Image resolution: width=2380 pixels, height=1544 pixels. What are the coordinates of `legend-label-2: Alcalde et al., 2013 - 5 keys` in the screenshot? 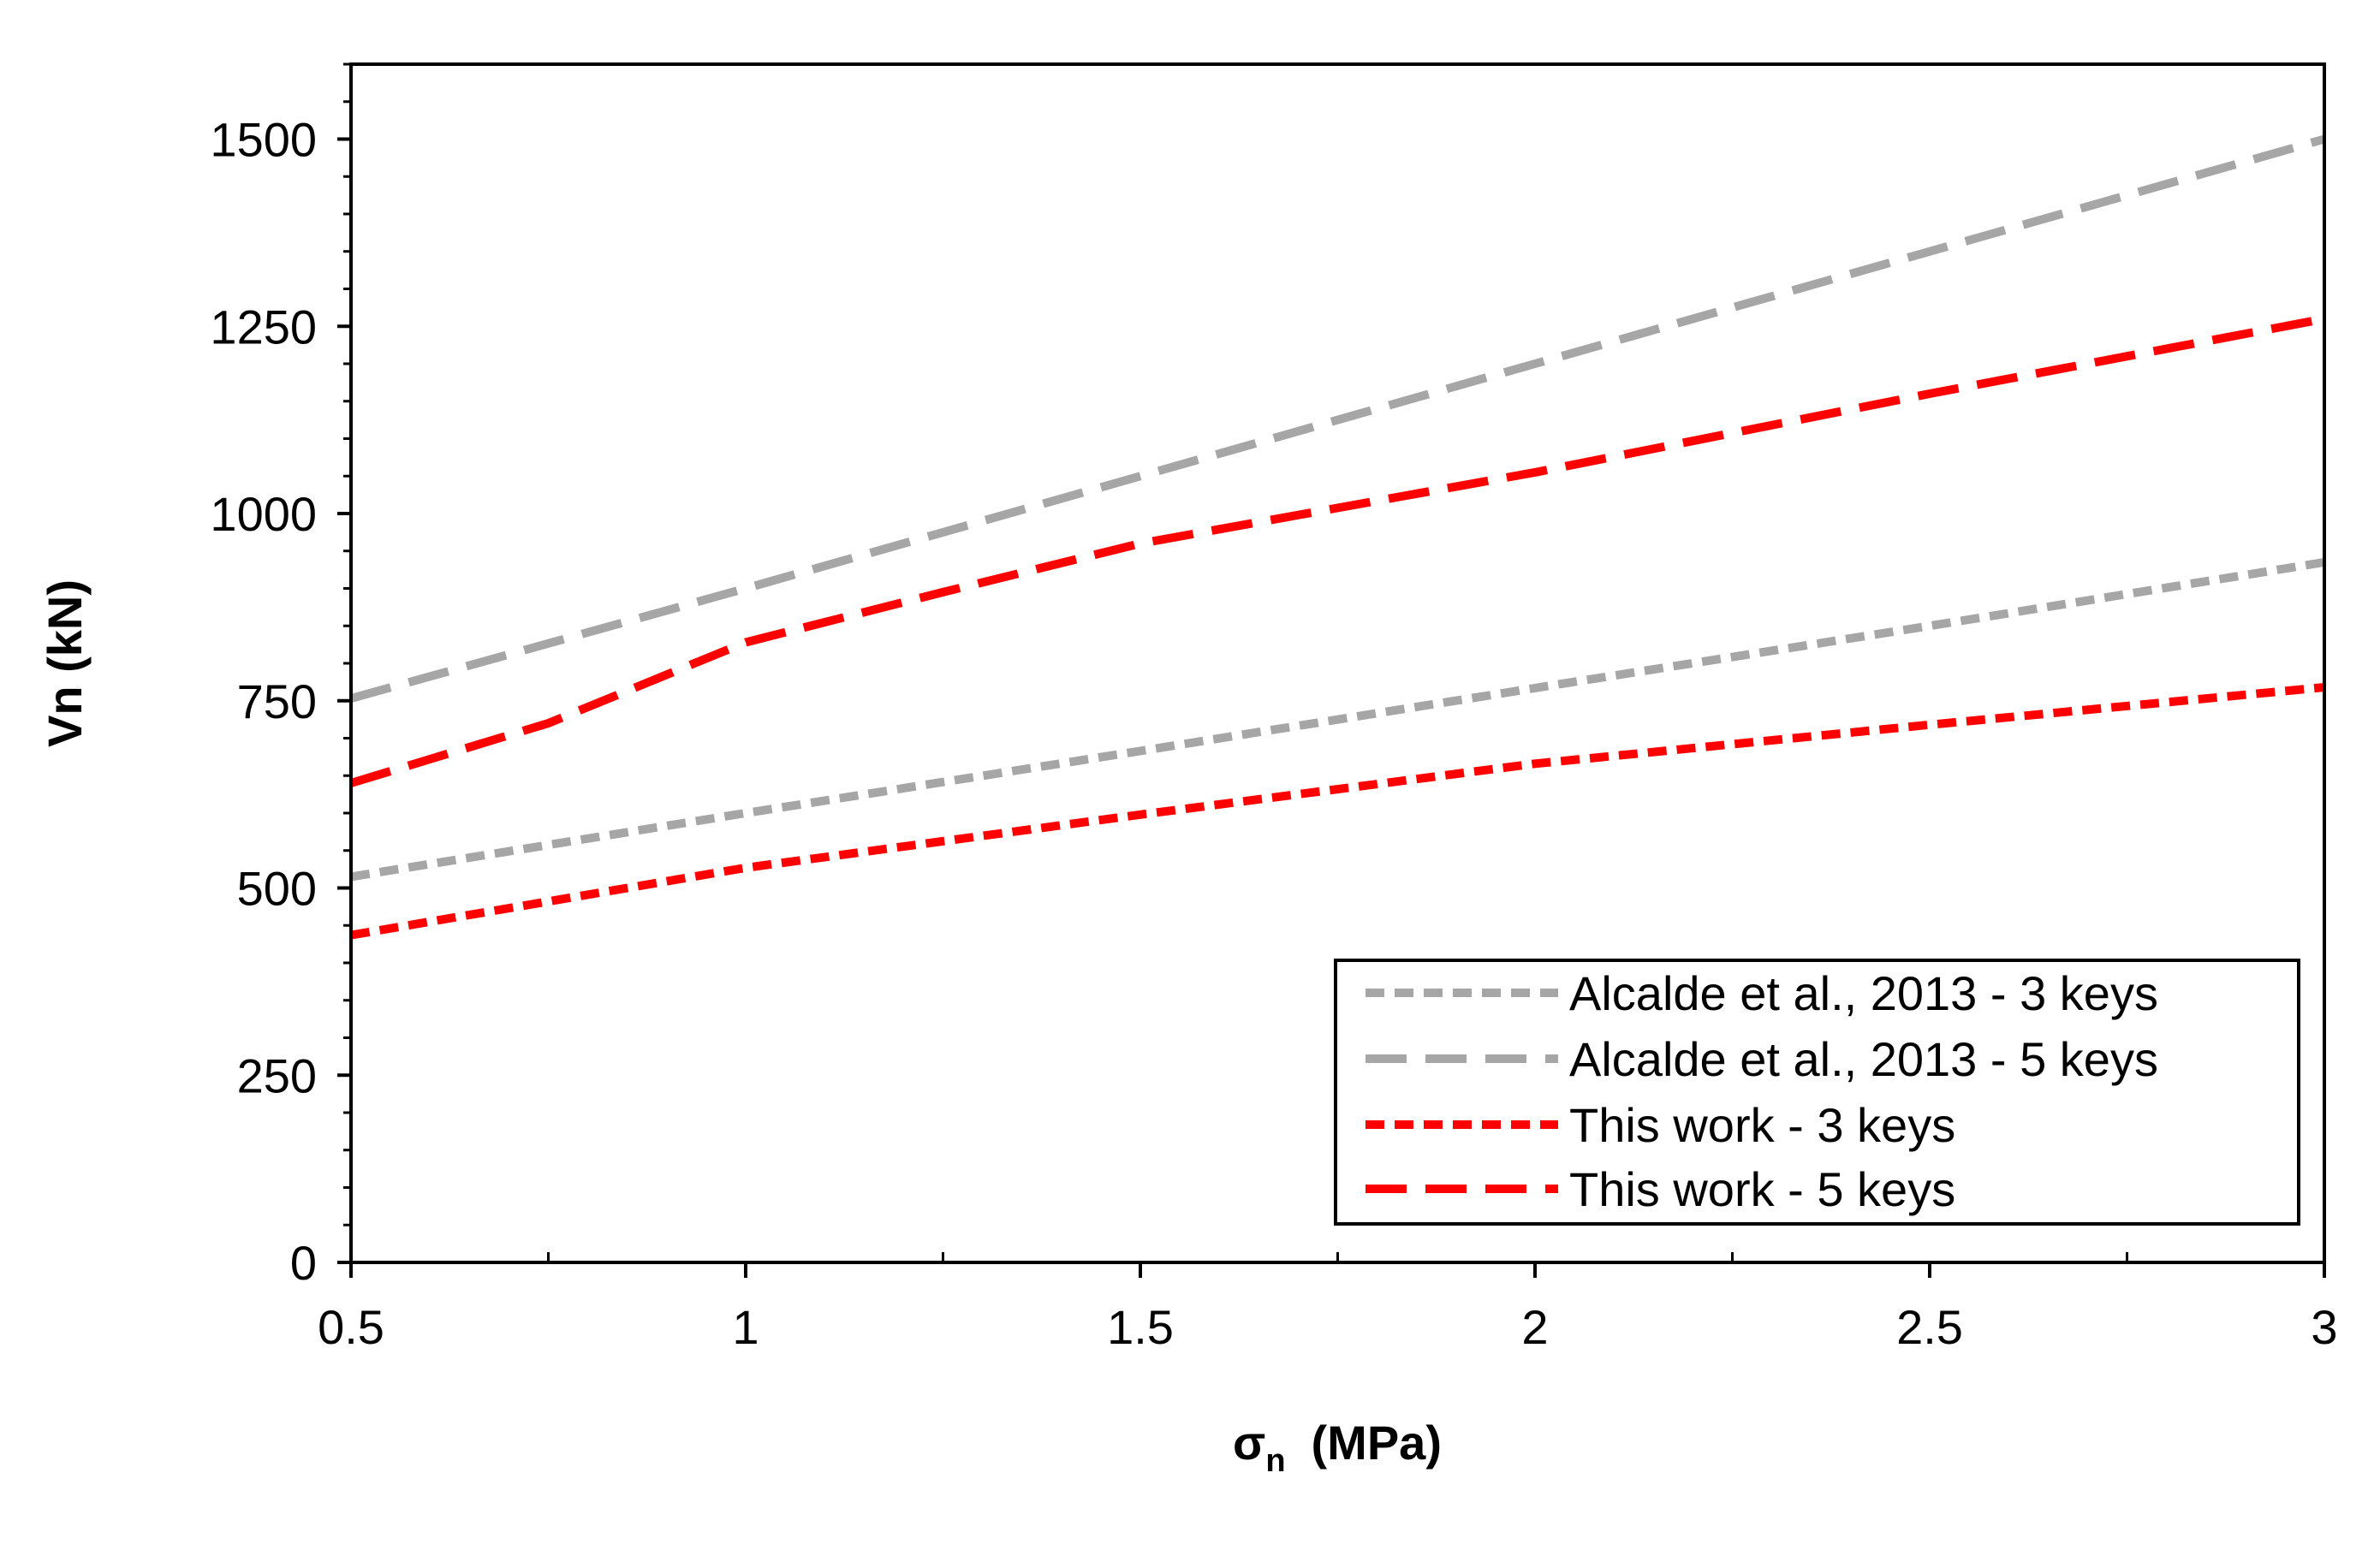 It's located at (1864, 1059).